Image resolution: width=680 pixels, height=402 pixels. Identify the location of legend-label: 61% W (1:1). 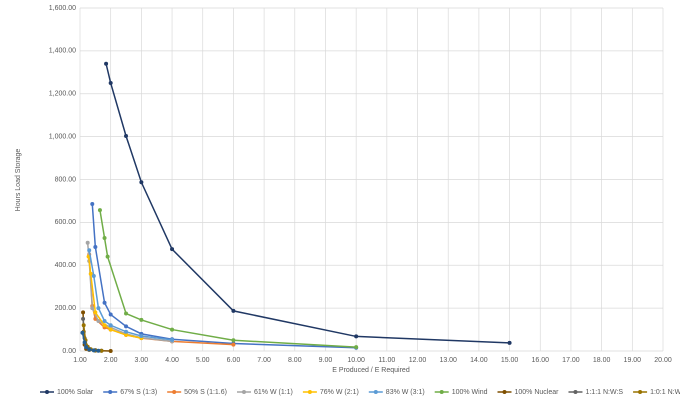
(273, 392).